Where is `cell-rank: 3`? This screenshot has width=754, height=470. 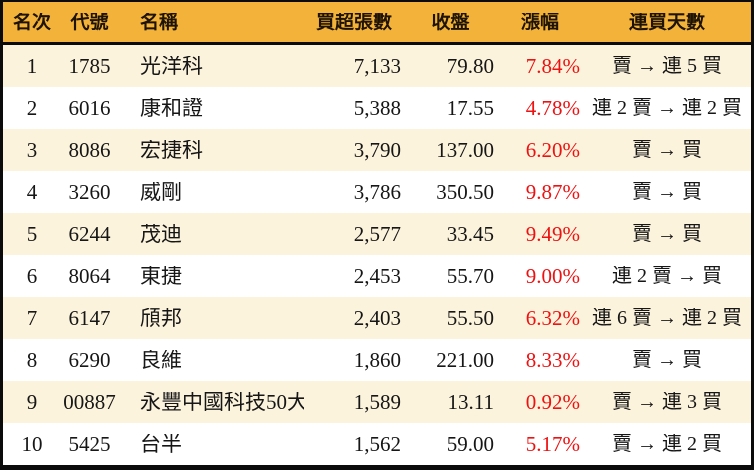 cell-rank: 3 is located at coordinates (32, 150).